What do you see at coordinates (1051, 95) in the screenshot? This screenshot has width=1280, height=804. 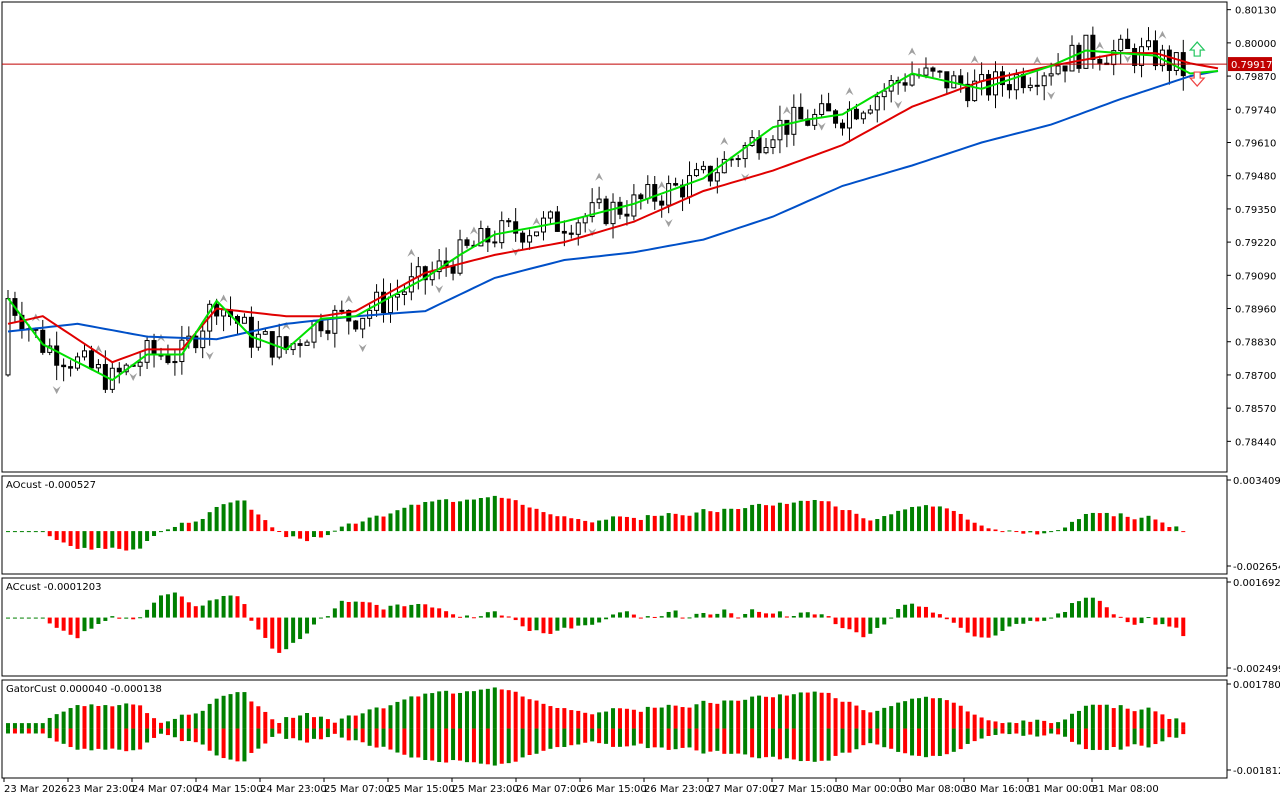 I see `fractal-down-icon` at bounding box center [1051, 95].